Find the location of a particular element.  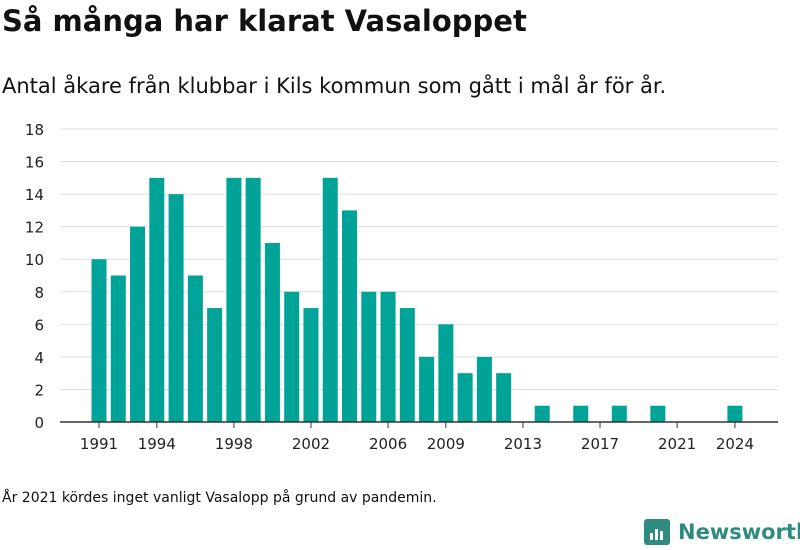

y-tick-label: 14 is located at coordinates (34, 195).